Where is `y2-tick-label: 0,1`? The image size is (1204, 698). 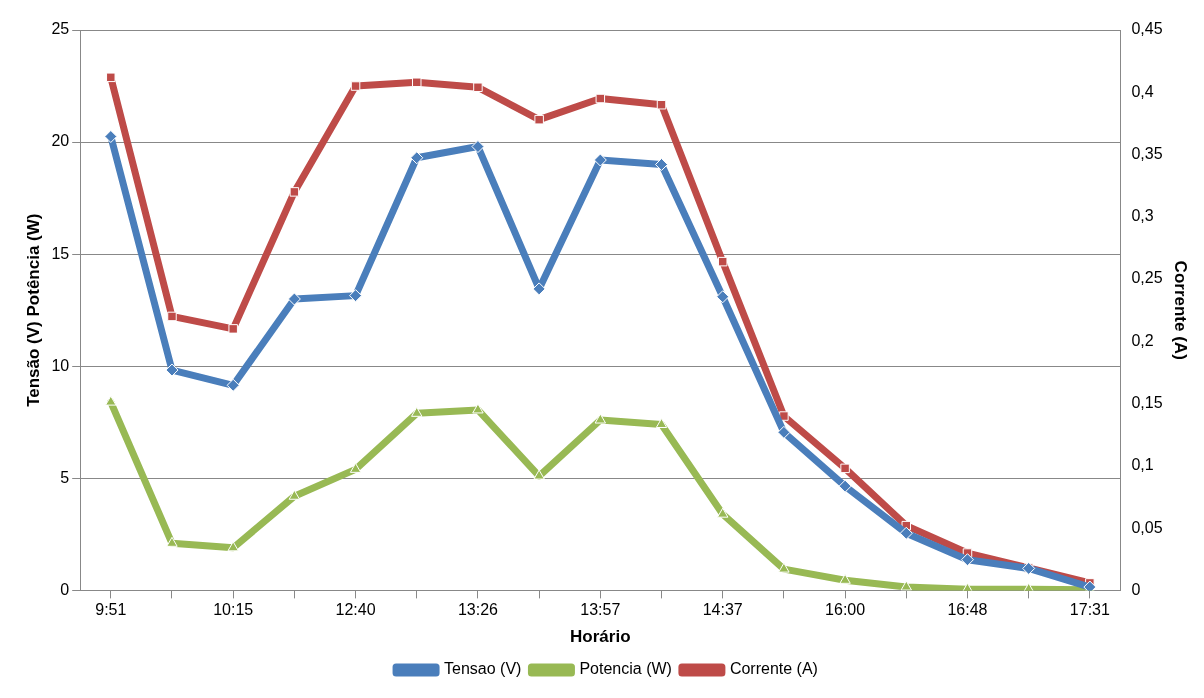
y2-tick-label: 0,1 is located at coordinates (1142, 465).